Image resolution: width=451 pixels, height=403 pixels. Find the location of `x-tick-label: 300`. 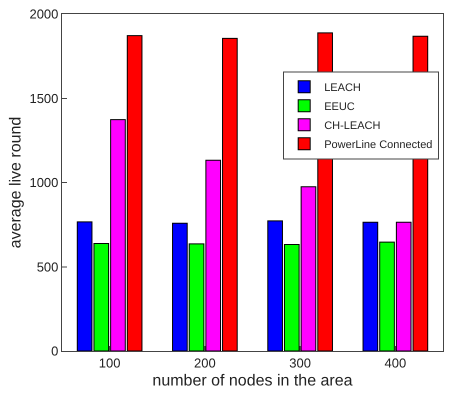

x-tick-label: 300 is located at coordinates (300, 363).